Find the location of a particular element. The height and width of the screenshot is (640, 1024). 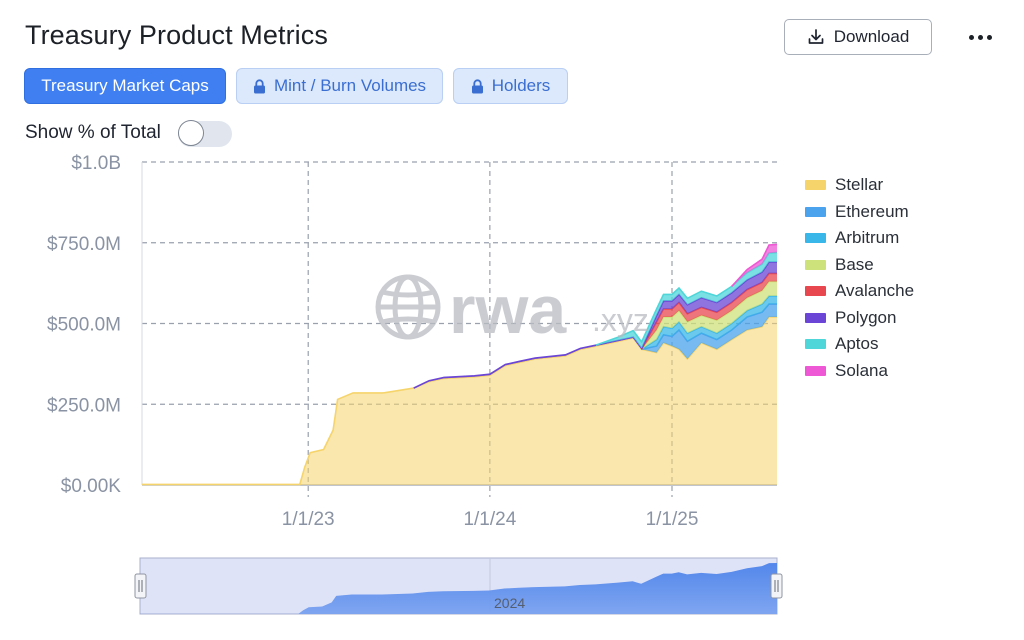

y-tick-label: $500.0M is located at coordinates (84, 325).